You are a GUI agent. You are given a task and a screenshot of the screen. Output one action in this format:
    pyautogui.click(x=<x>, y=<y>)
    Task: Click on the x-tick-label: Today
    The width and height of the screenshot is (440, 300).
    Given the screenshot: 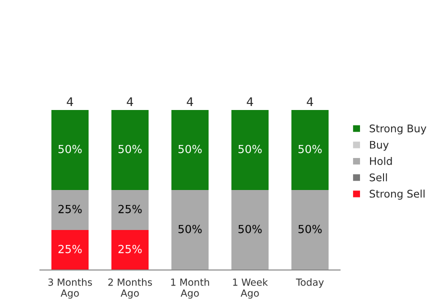 What is the action you would take?
    pyautogui.click(x=310, y=283)
    